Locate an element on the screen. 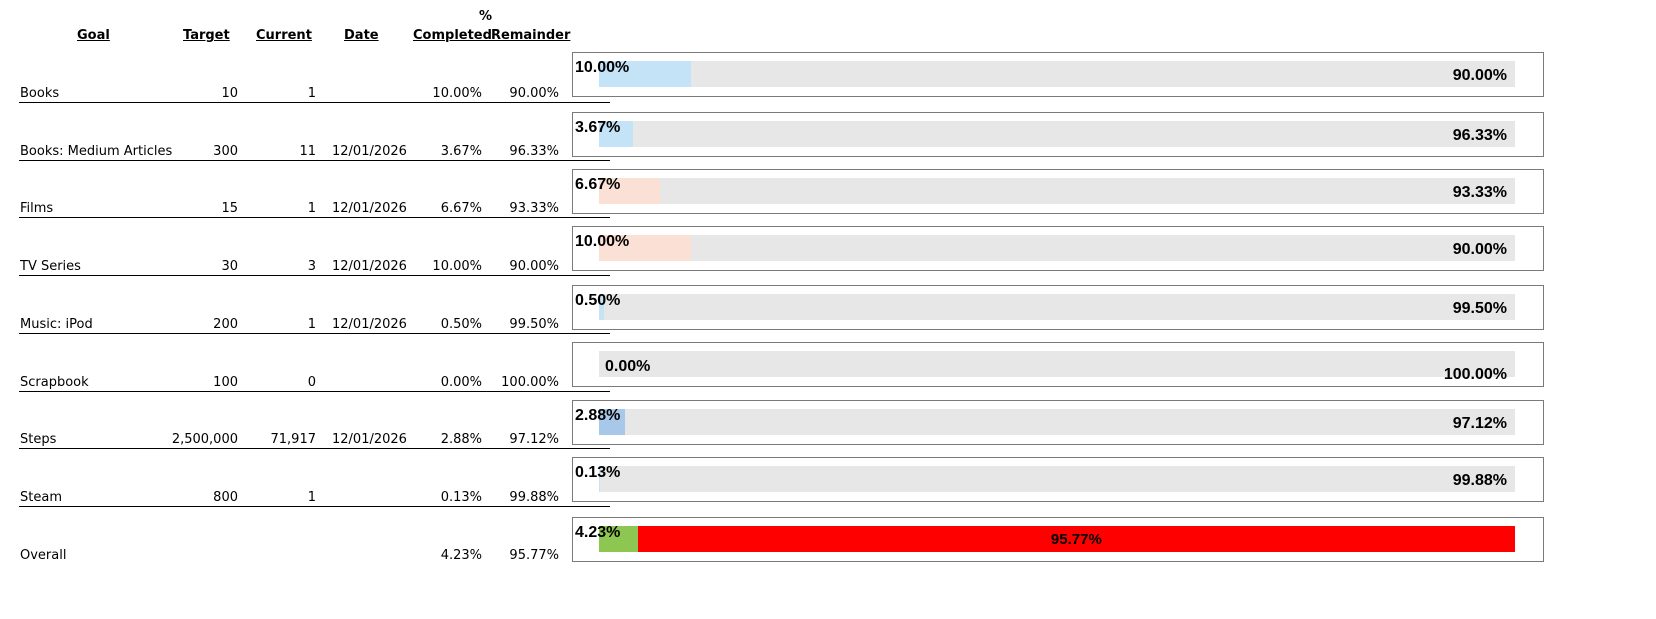 The image size is (1656, 619). target-cell: 200 is located at coordinates (225, 324).